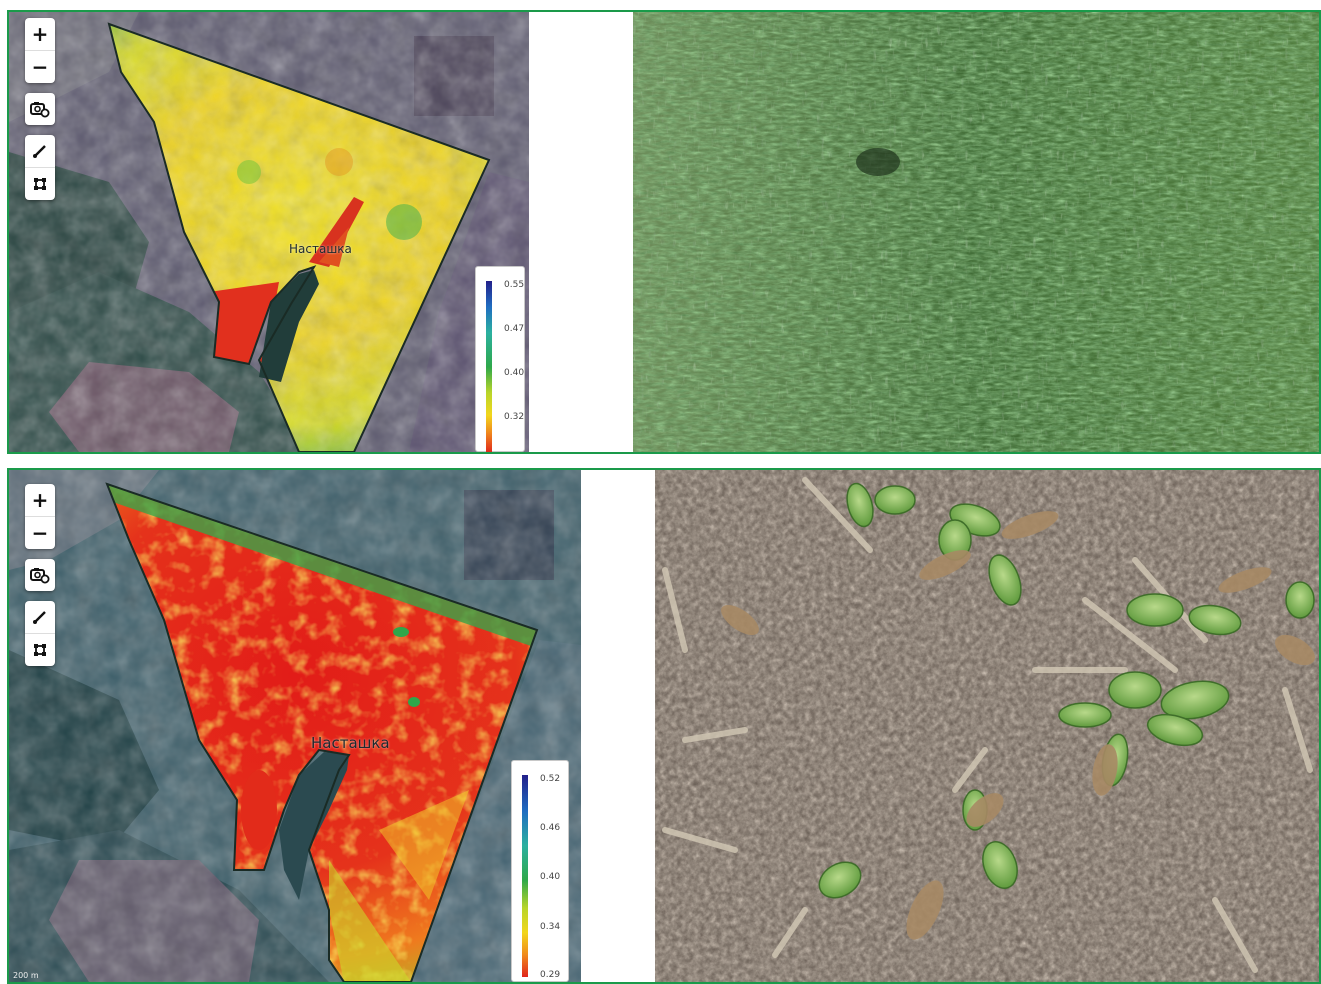  I want to click on legend-tick: 0.29, so click(550, 975).